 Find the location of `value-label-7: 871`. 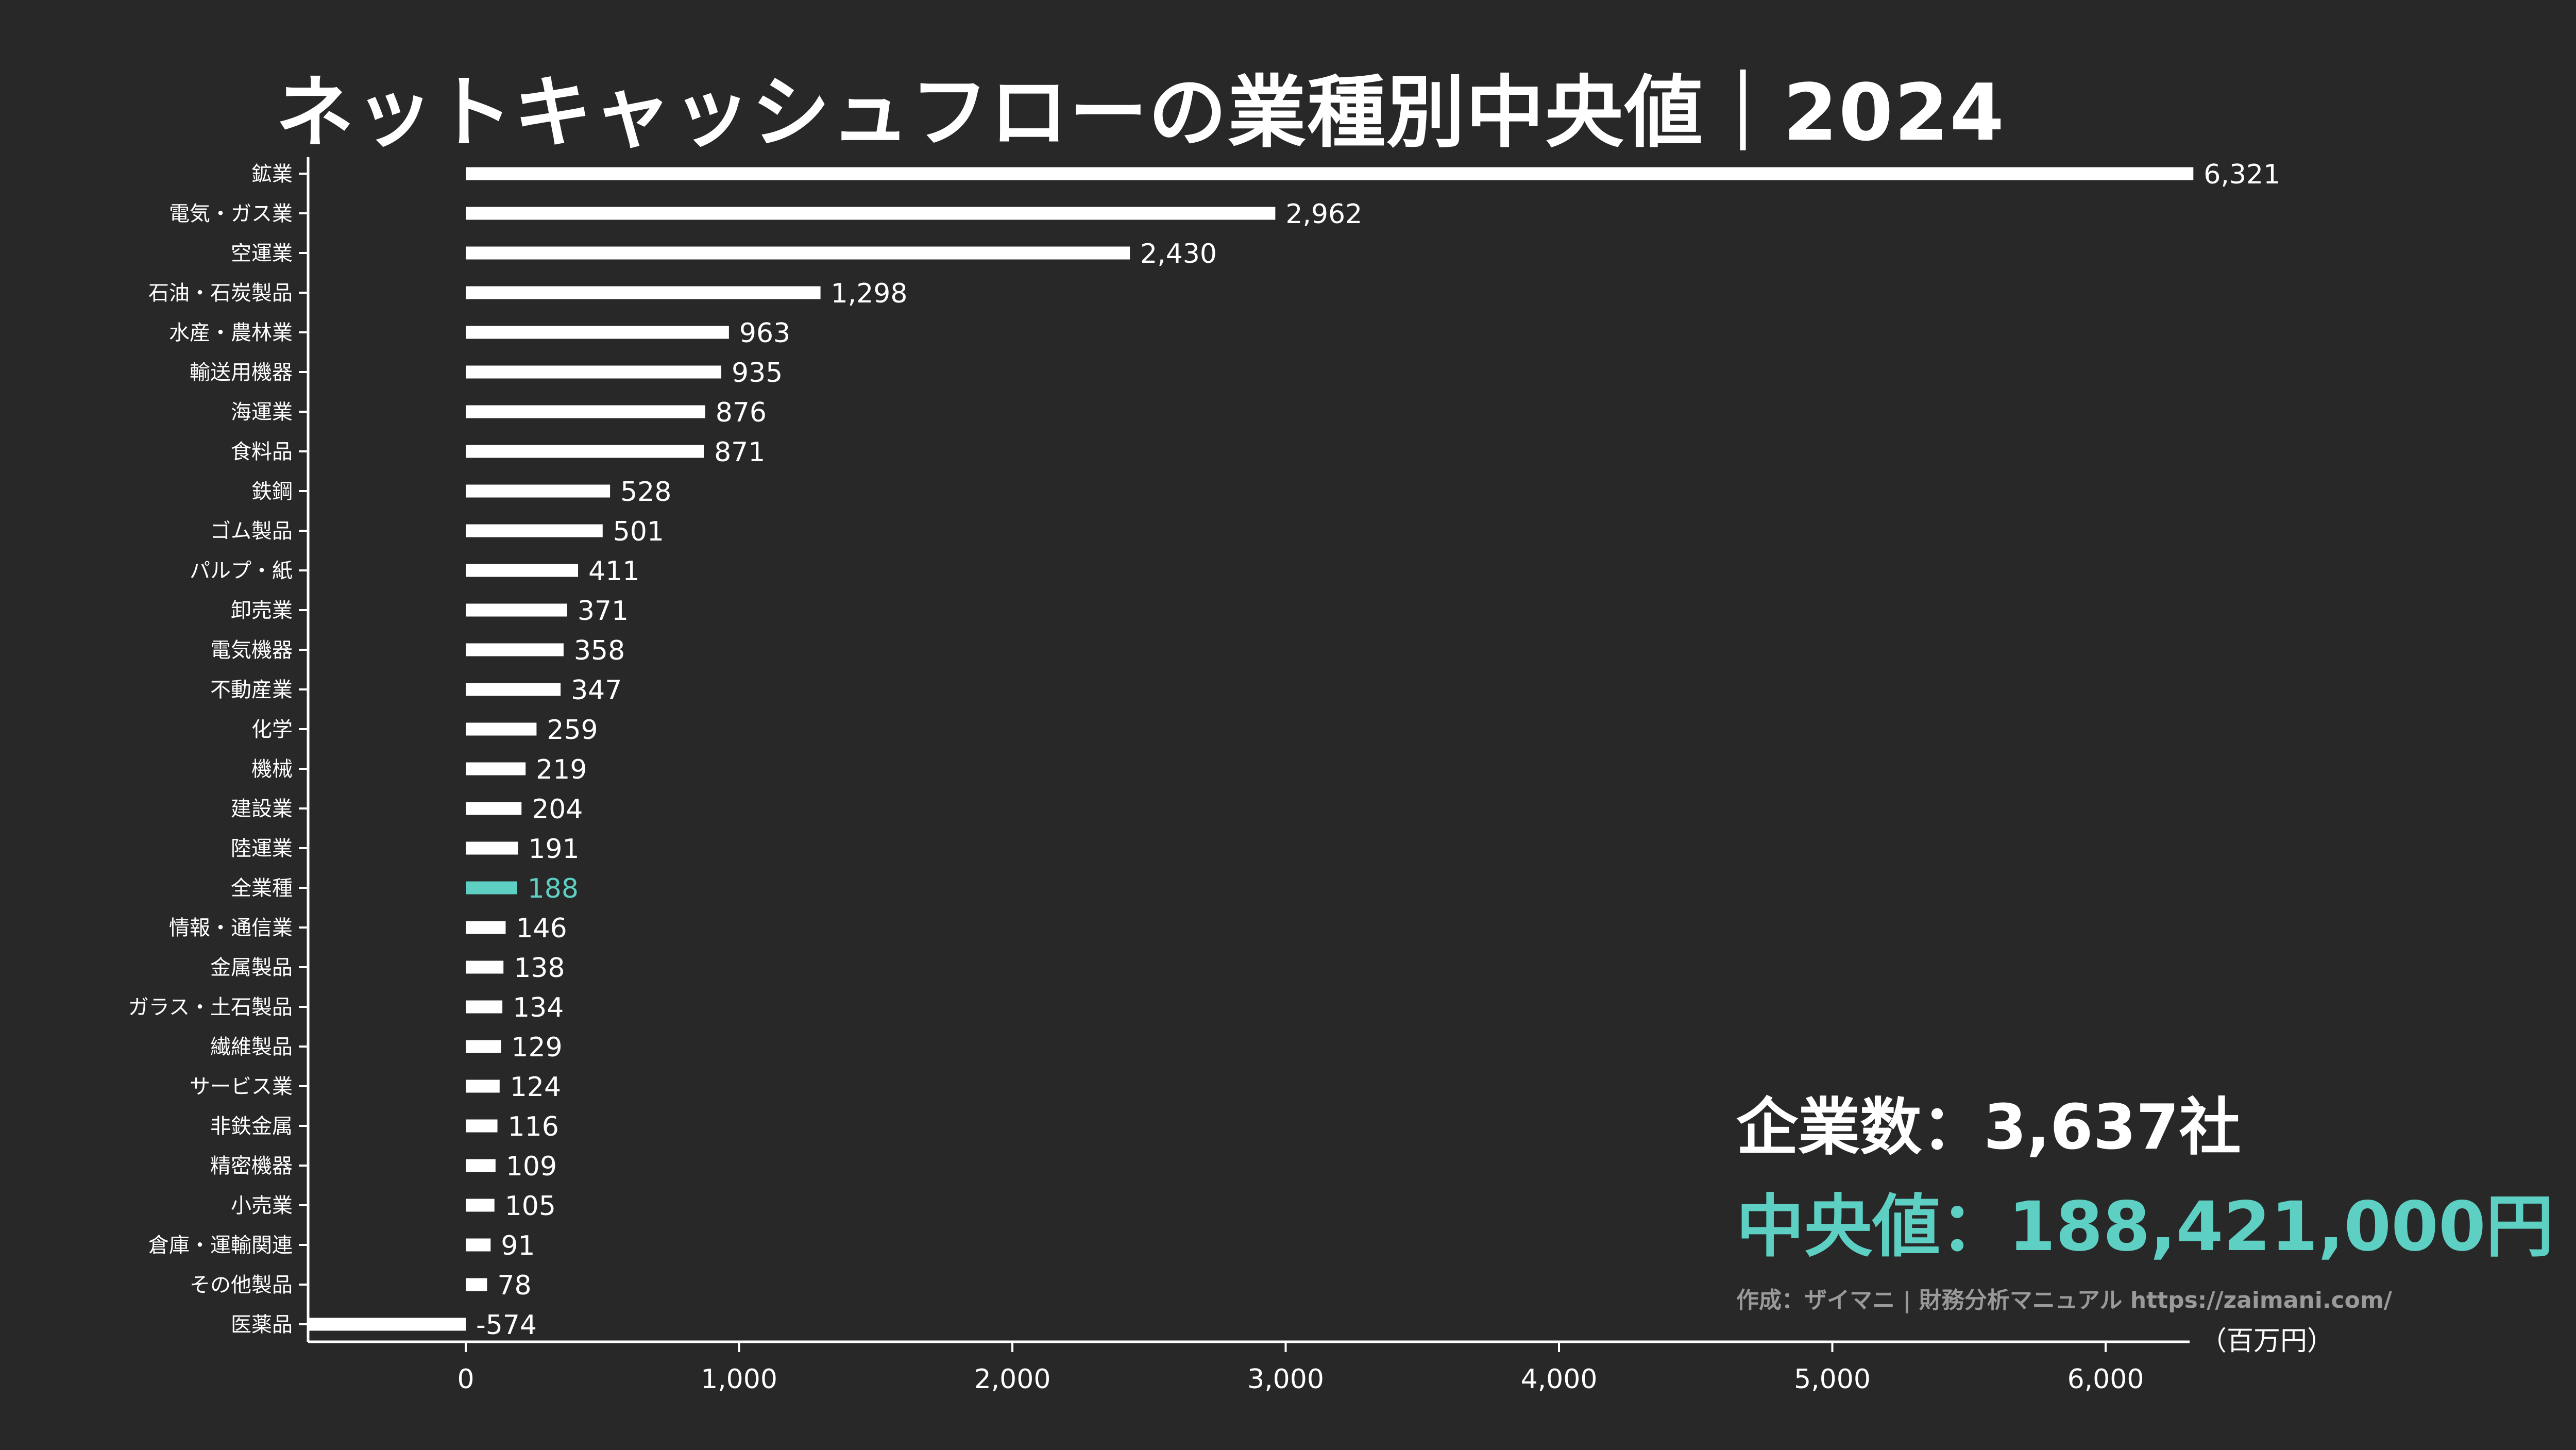

value-label-7: 871 is located at coordinates (739, 453).